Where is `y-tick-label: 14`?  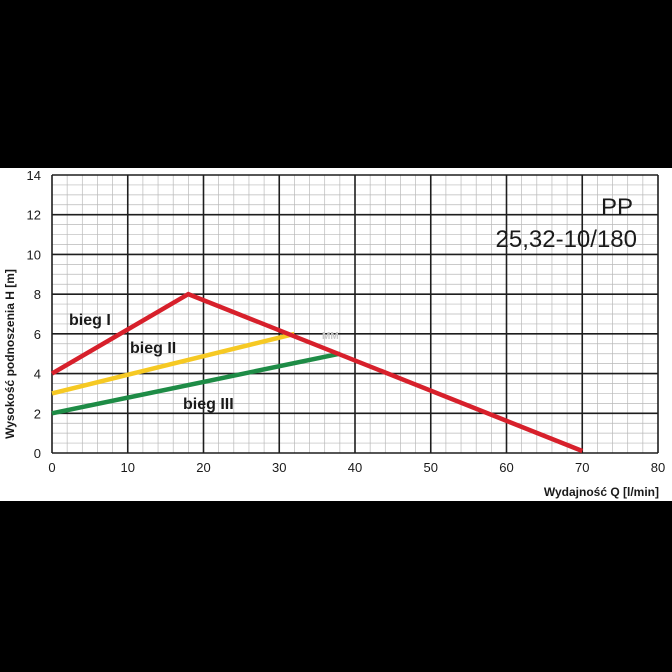 y-tick-label: 14 is located at coordinates (34, 175).